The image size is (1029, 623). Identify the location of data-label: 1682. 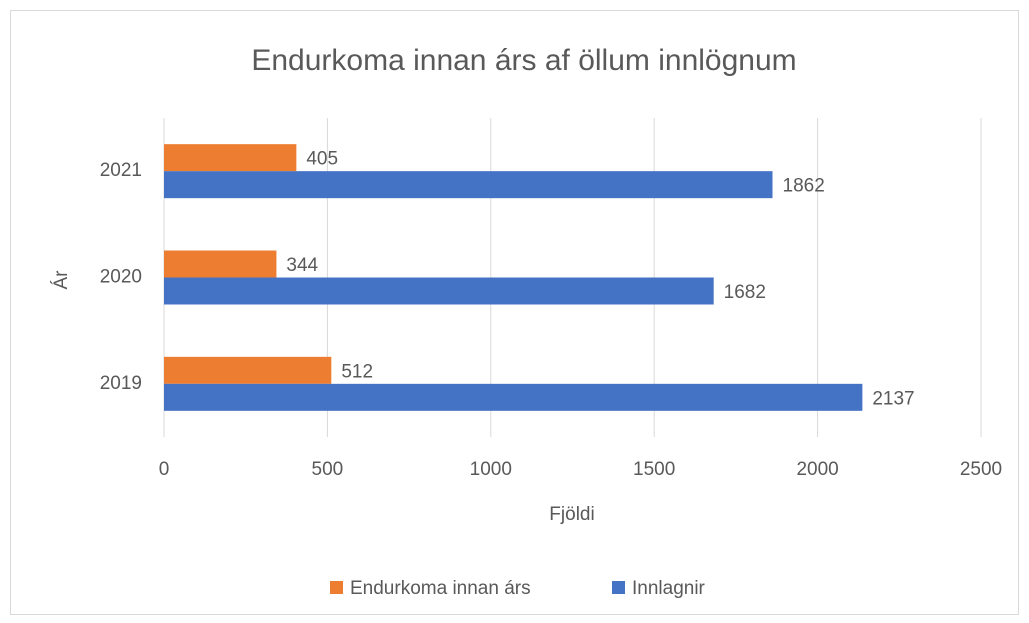
(745, 292).